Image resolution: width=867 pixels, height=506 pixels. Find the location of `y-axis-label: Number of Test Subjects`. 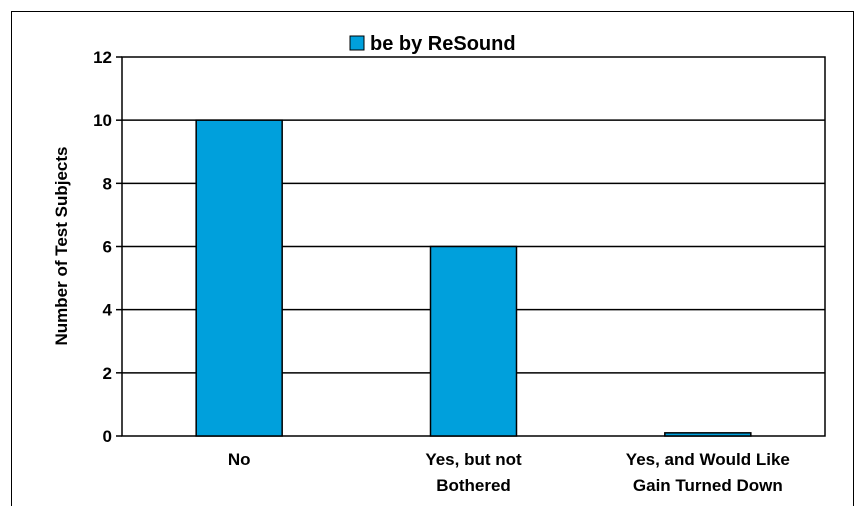

y-axis-label: Number of Test Subjects is located at coordinates (61, 246).